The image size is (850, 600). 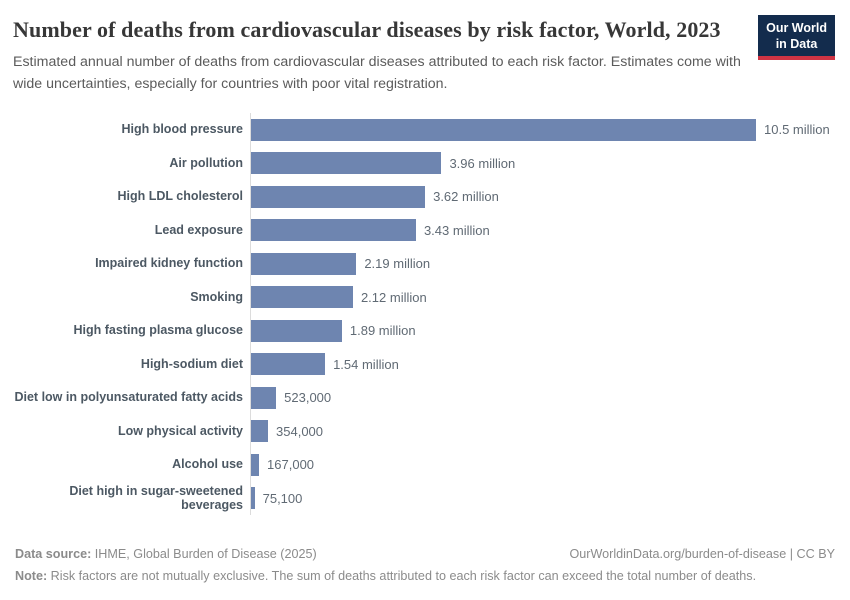 I want to click on value-label: 3.62 million, so click(x=466, y=197).